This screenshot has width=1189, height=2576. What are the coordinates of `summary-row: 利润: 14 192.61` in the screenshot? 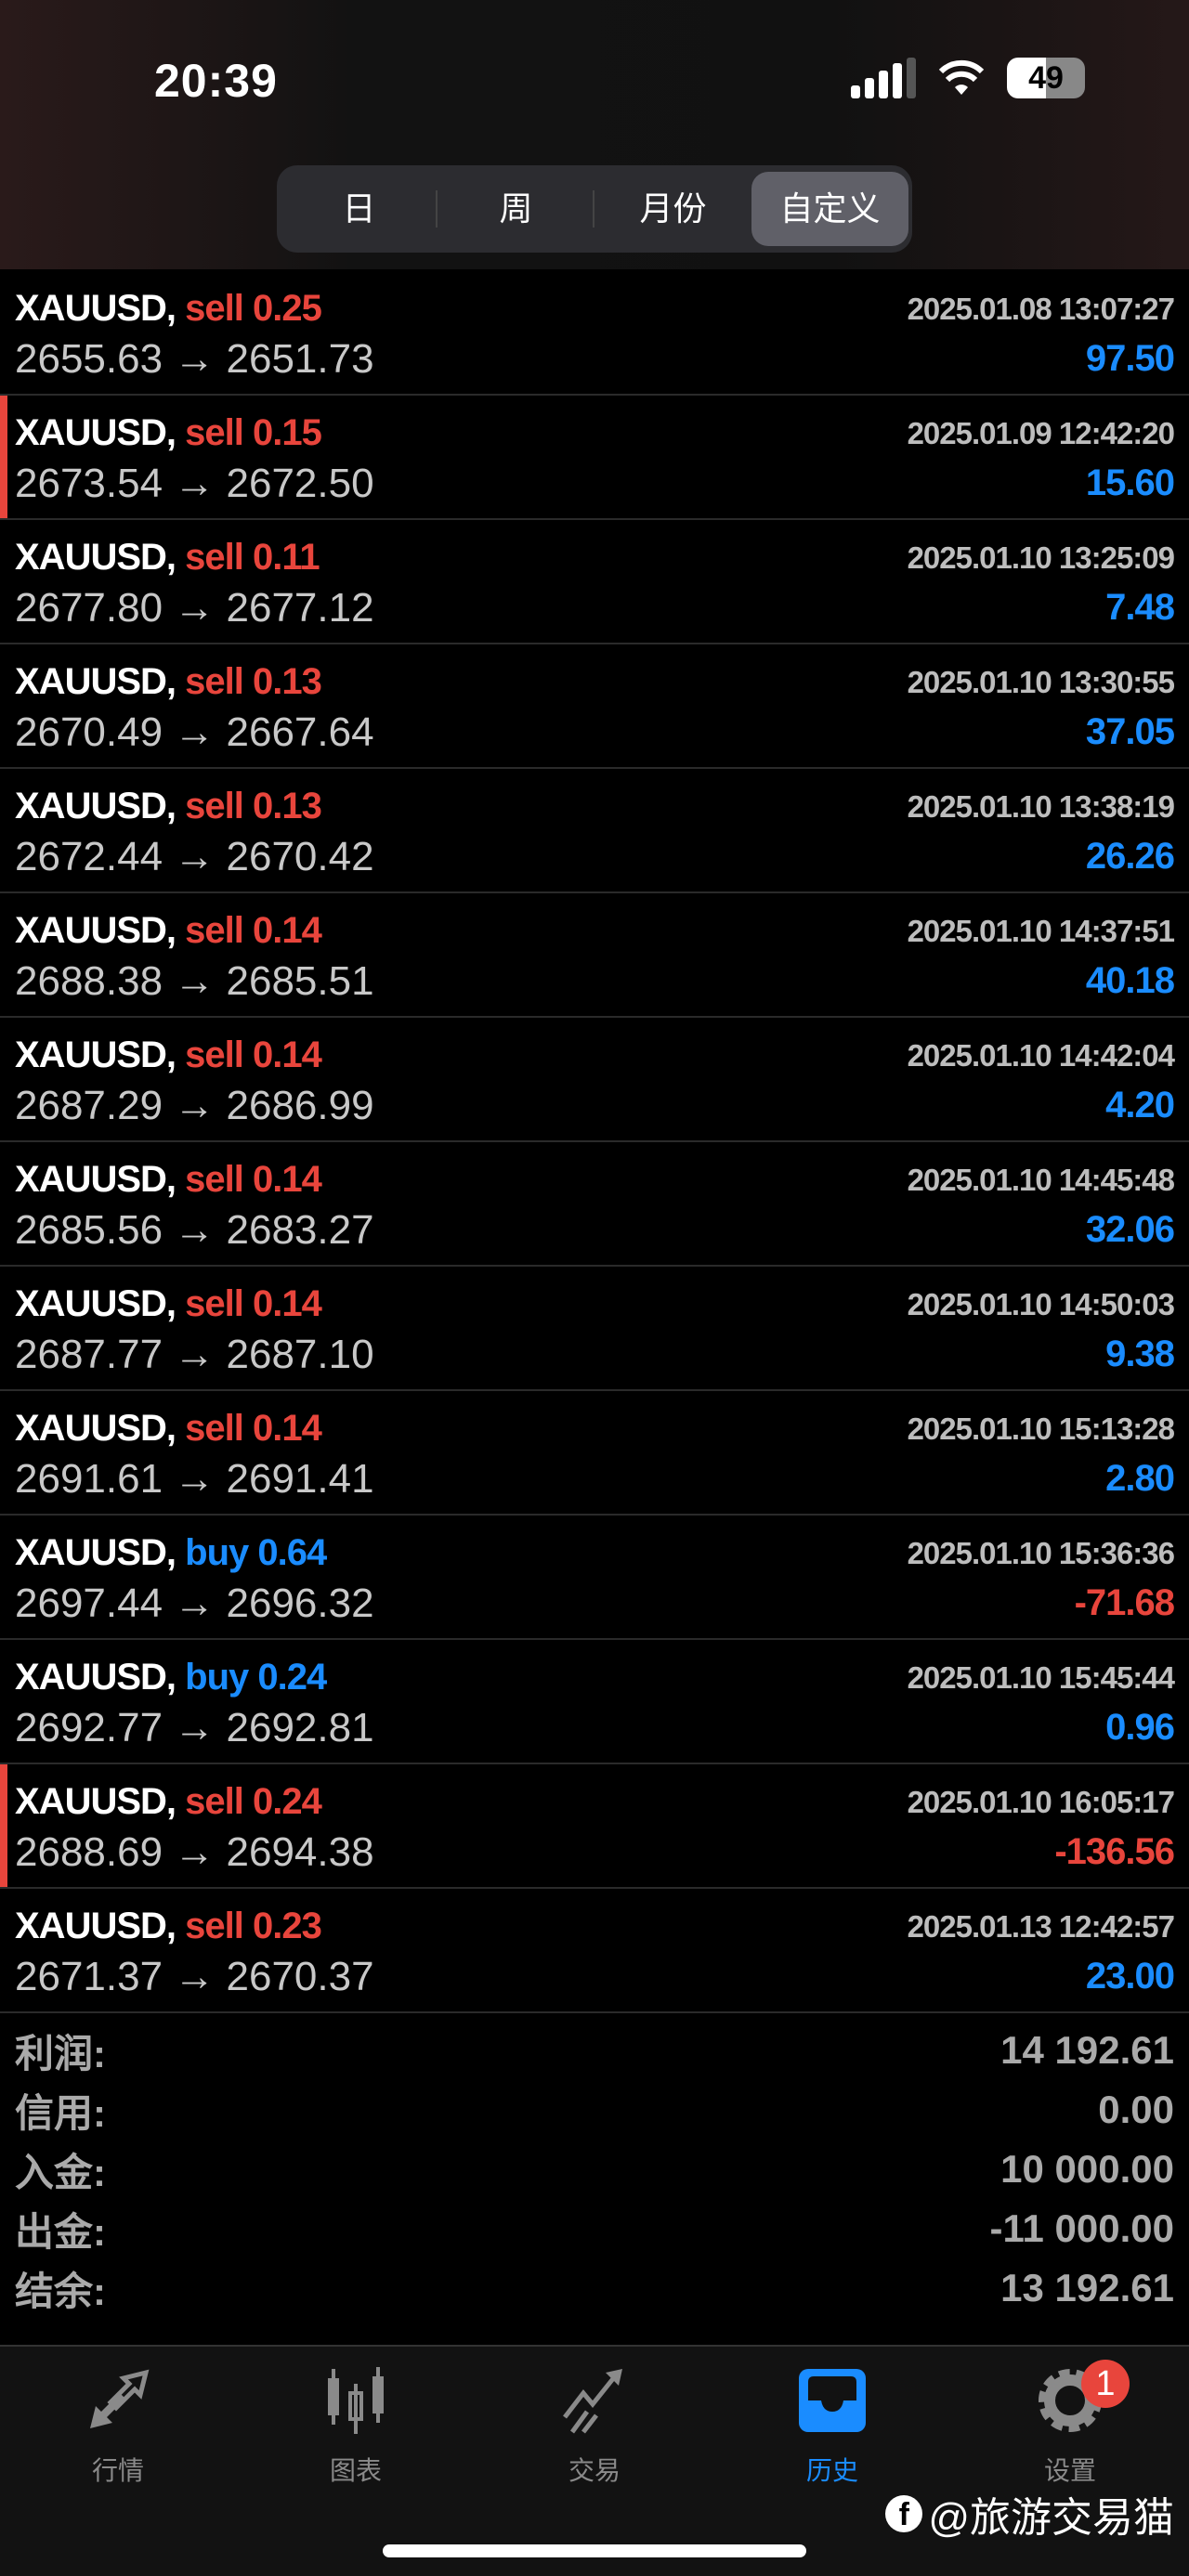 It's located at (594, 2050).